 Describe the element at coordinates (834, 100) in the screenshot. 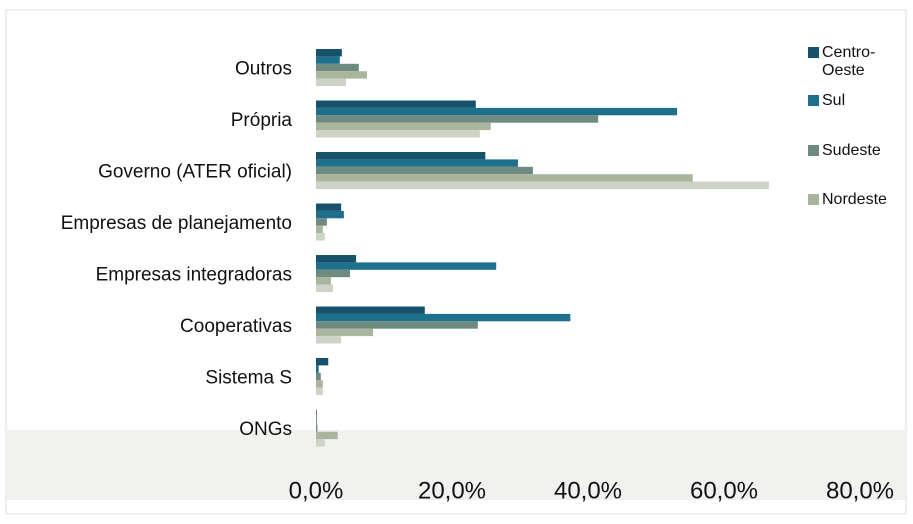

I see `legend-label: Sul` at that location.